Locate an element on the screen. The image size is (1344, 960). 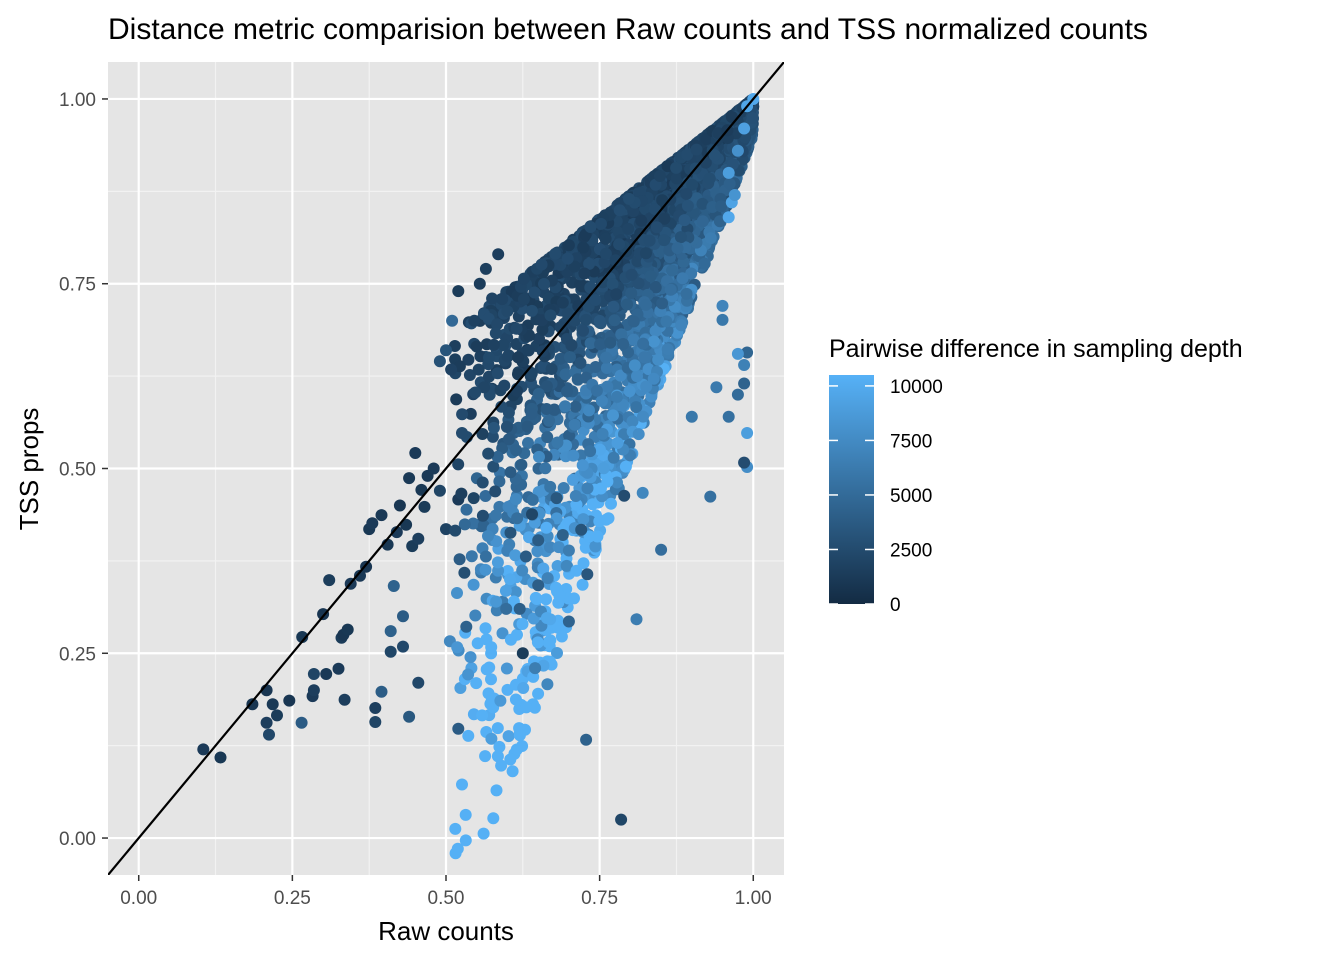
x-axis-title: Raw counts is located at coordinates (446, 931).